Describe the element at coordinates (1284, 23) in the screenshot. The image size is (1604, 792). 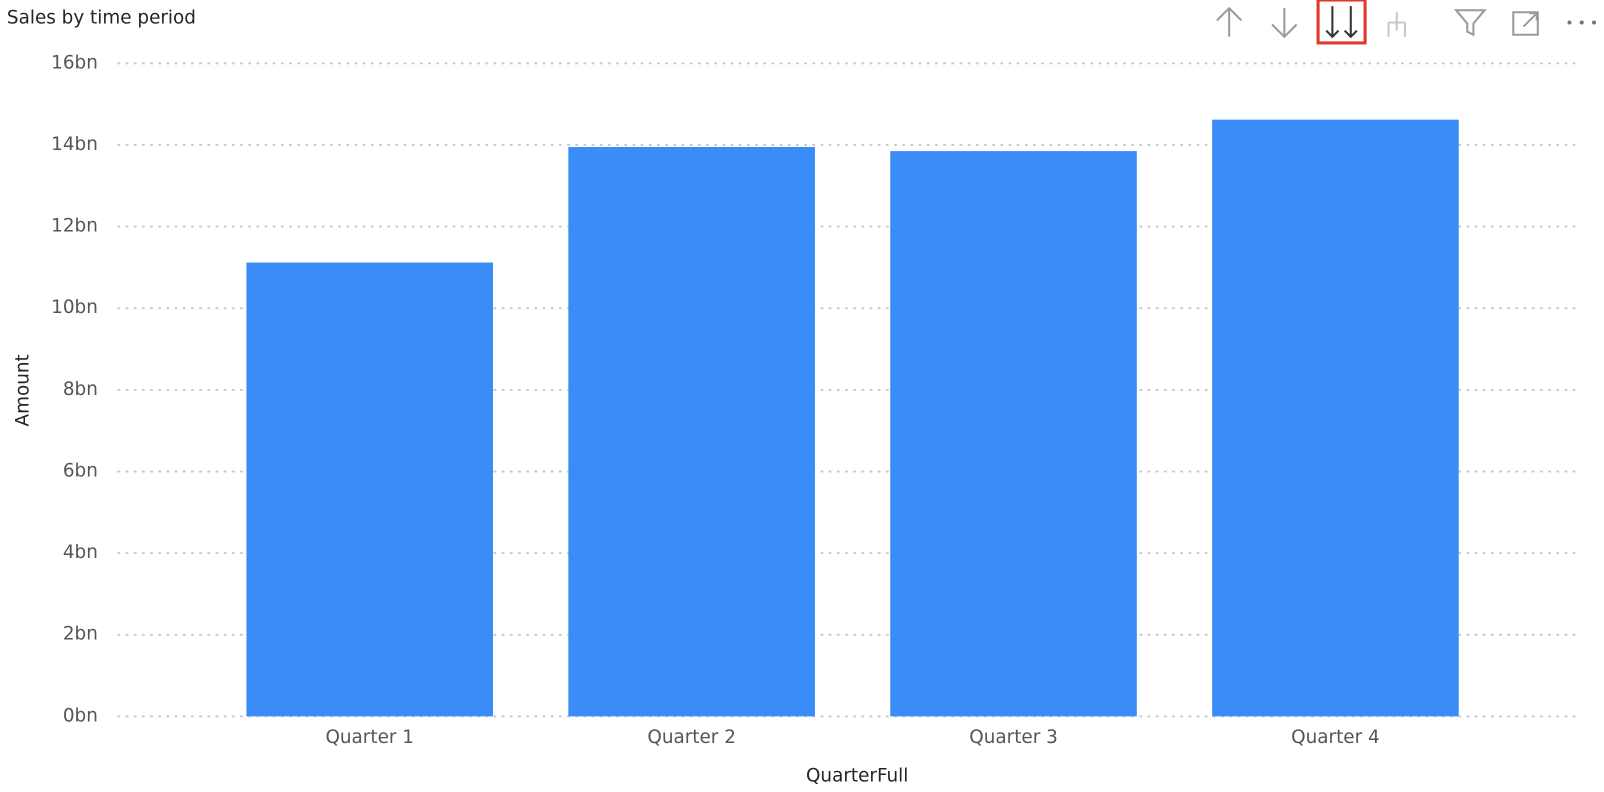
I see `drill-down-icon` at that location.